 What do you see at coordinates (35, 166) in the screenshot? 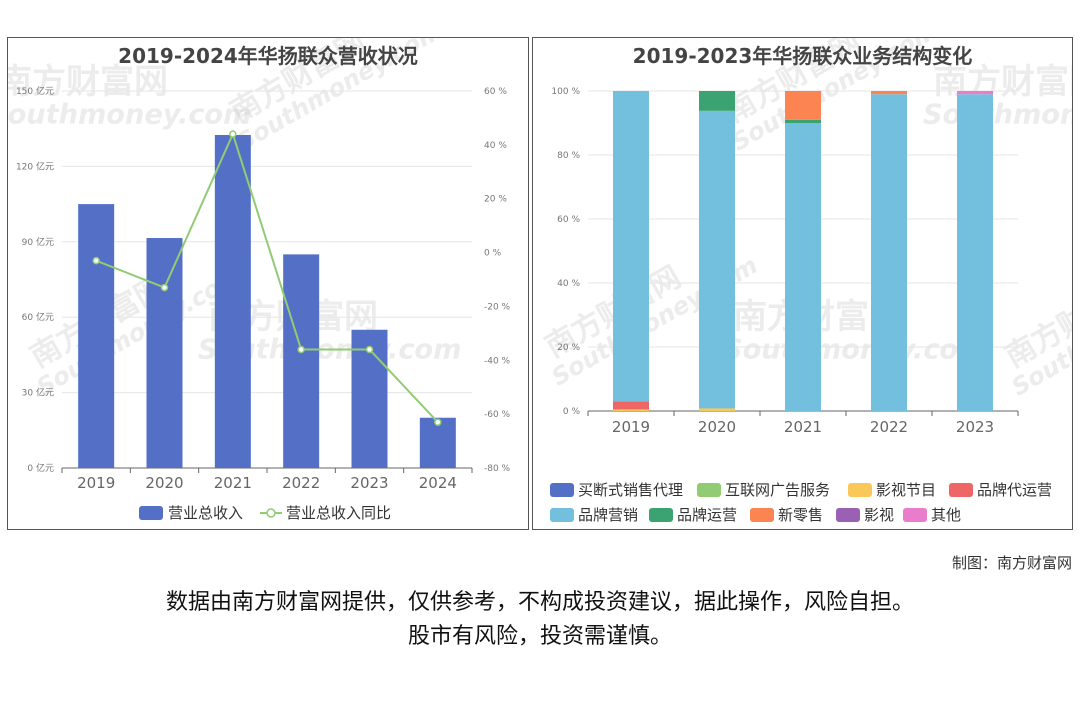
I see `y-left-tick-label: 120 亿元` at bounding box center [35, 166].